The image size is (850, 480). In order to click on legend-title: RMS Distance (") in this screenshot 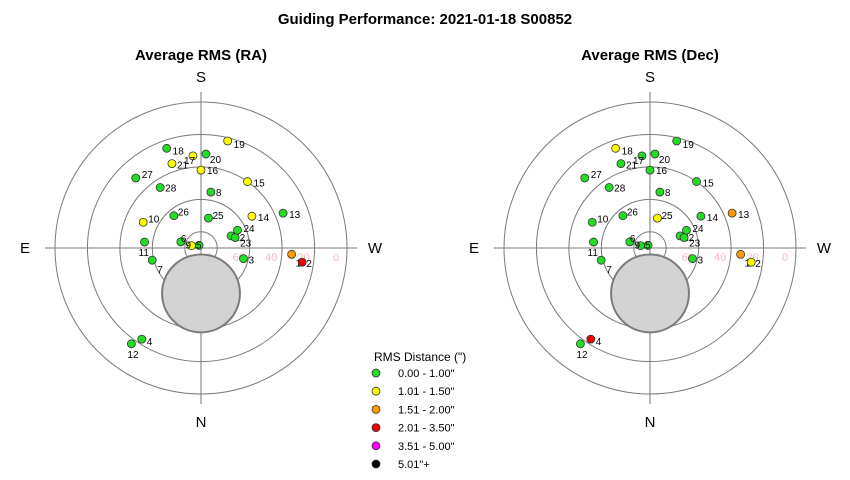, I will do `click(420, 357)`.